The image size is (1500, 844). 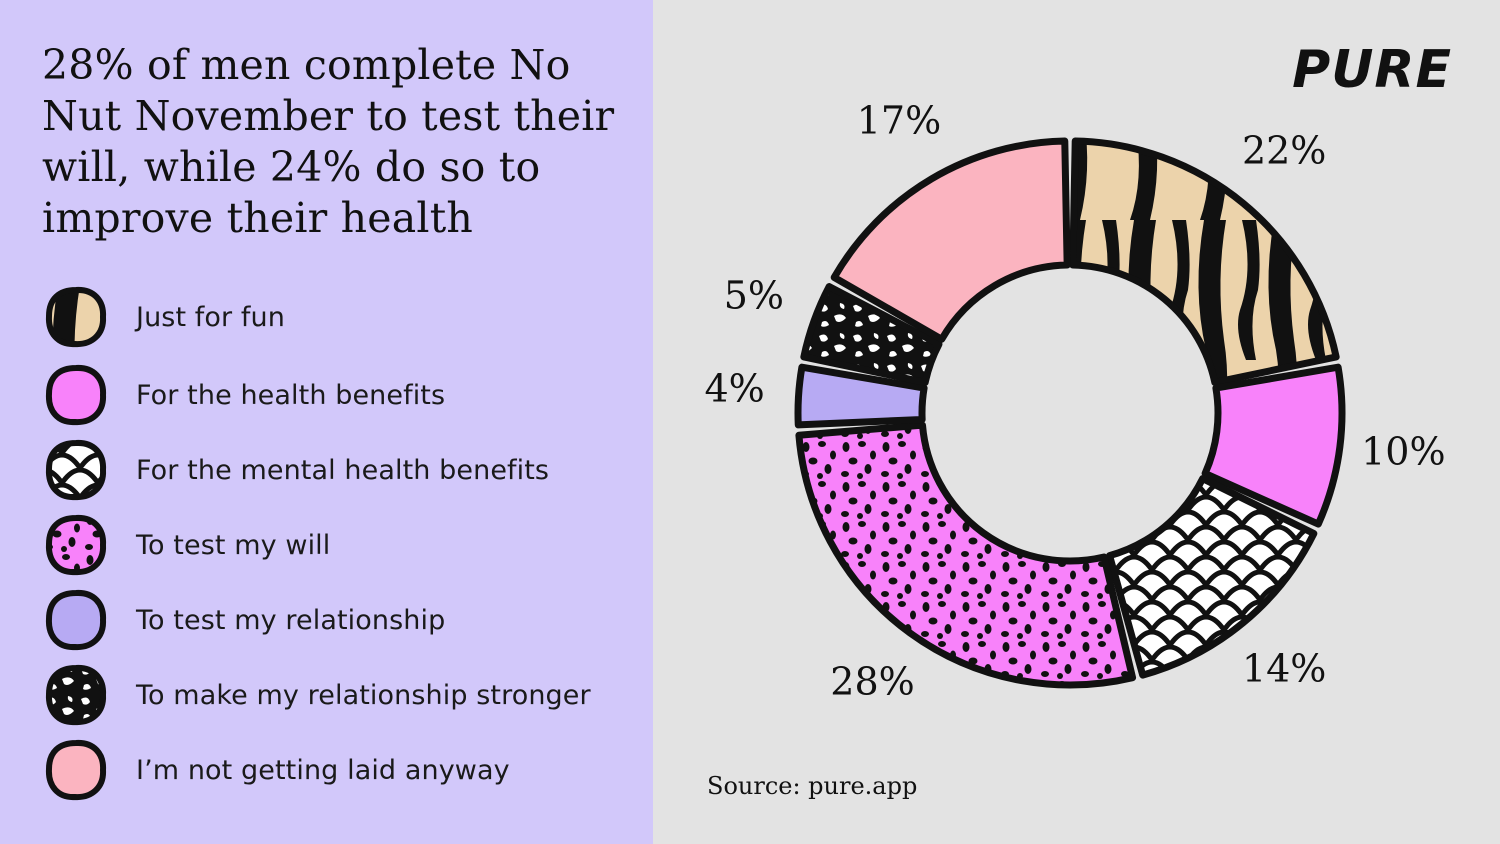 I want to click on legend-swatch-splatter-icon, so click(x=76, y=695).